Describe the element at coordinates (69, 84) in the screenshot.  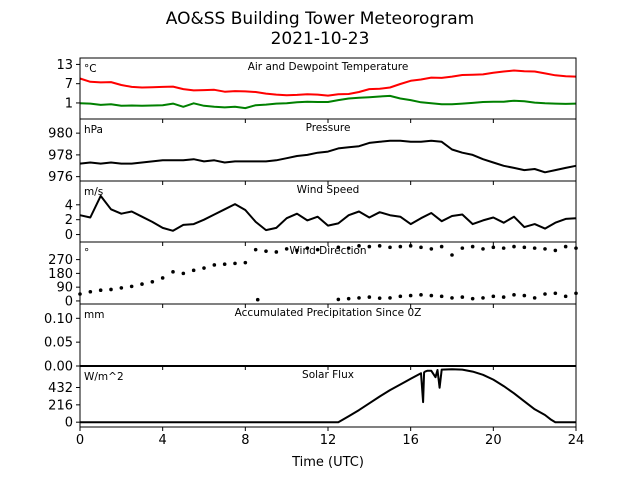
I see `y-tick-label: 7` at that location.